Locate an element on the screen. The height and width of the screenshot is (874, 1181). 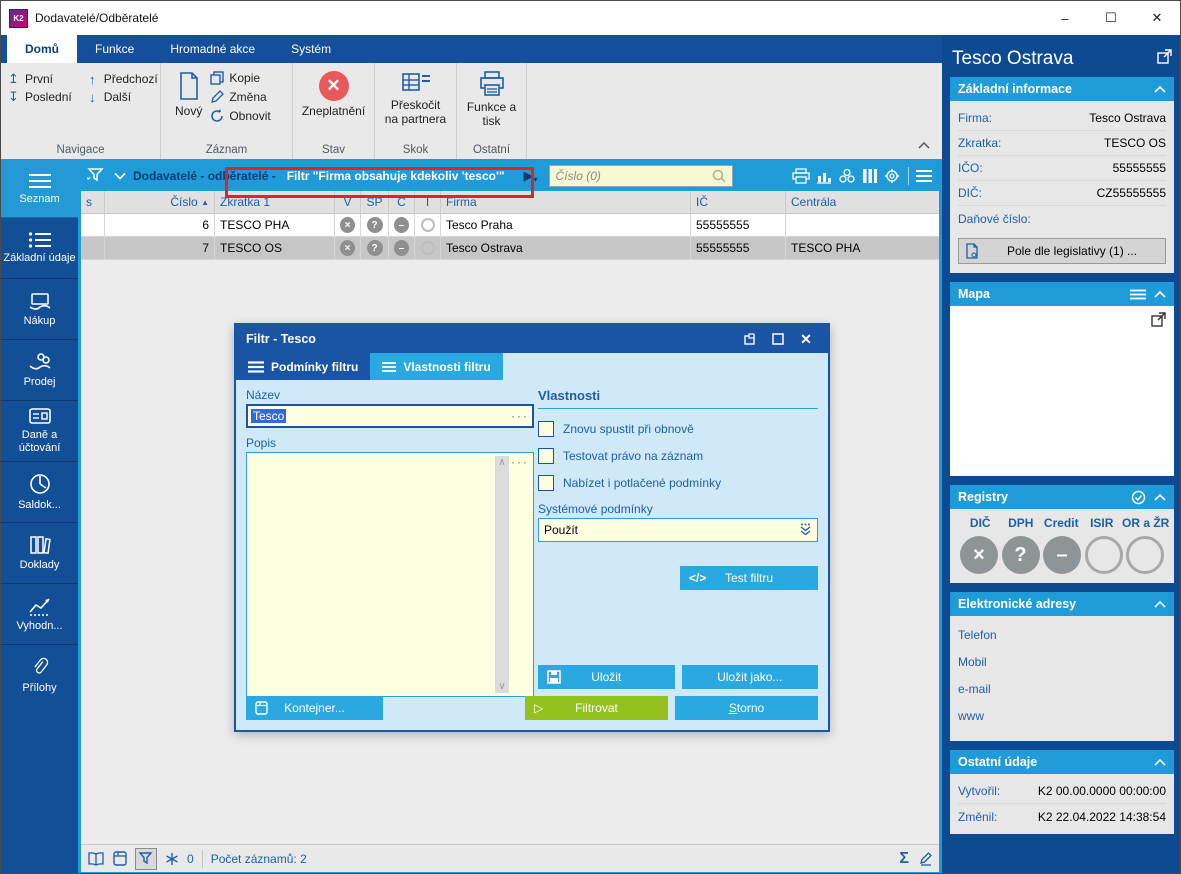
registry-status-question-icon: ? is located at coordinates (1020, 555).